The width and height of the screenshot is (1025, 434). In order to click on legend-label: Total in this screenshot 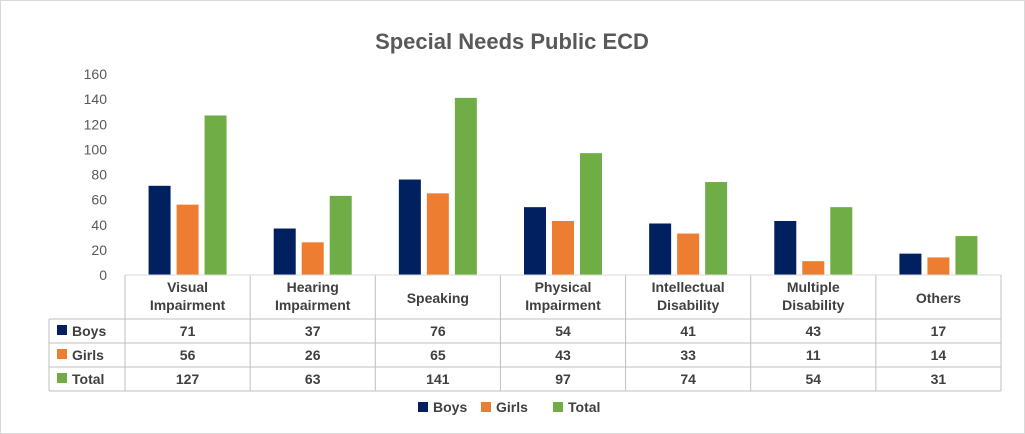, I will do `click(584, 407)`.